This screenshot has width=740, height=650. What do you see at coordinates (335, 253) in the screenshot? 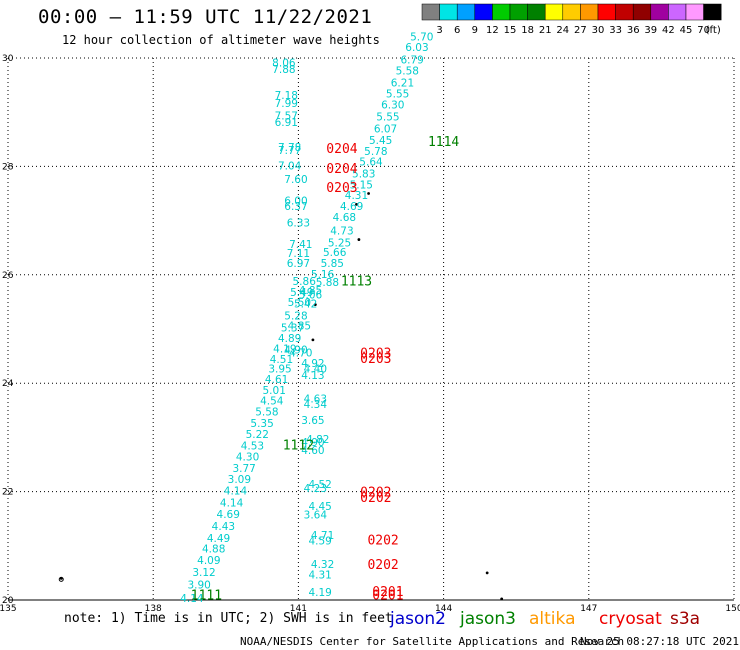
I see `wave-height-label: 5.66` at bounding box center [335, 253].